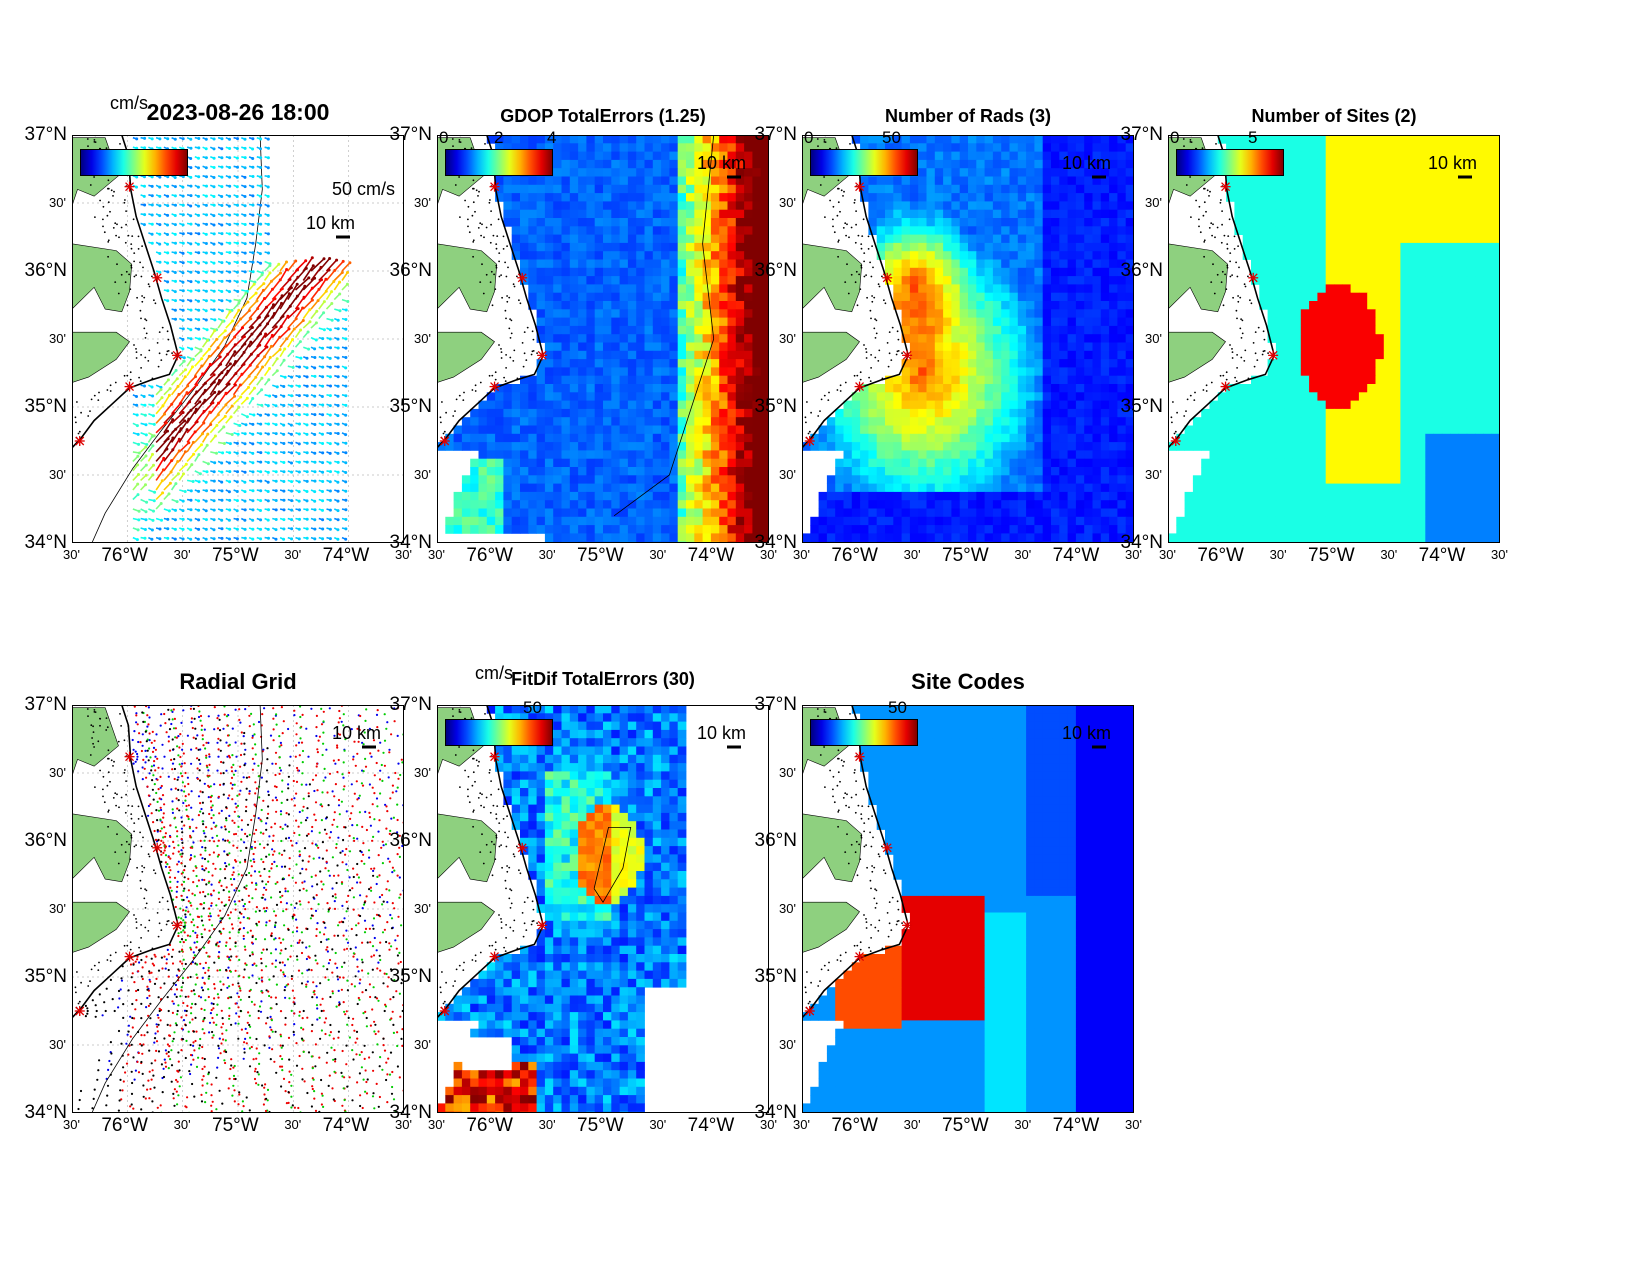 This screenshot has height=1275, width=1650. What do you see at coordinates (410, 542) in the screenshot?
I see `lat-label: 34°N` at bounding box center [410, 542].